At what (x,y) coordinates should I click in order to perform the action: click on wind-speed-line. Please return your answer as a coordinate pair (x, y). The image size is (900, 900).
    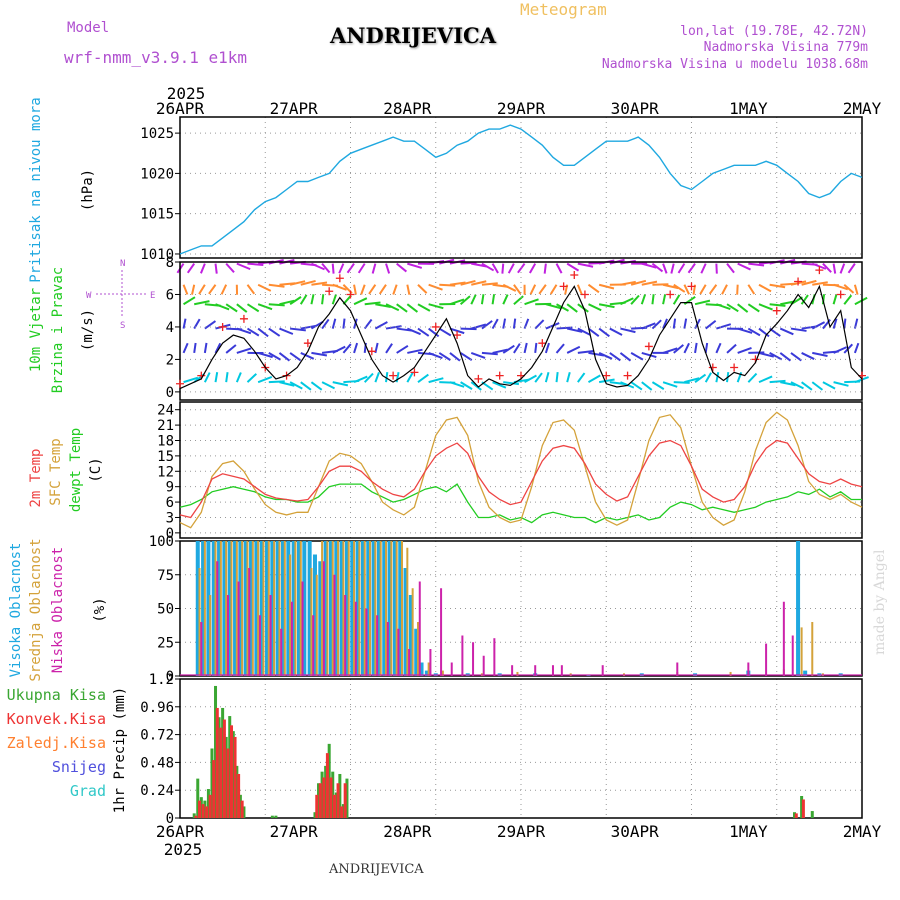
    Looking at the image, I should click on (521, 337).